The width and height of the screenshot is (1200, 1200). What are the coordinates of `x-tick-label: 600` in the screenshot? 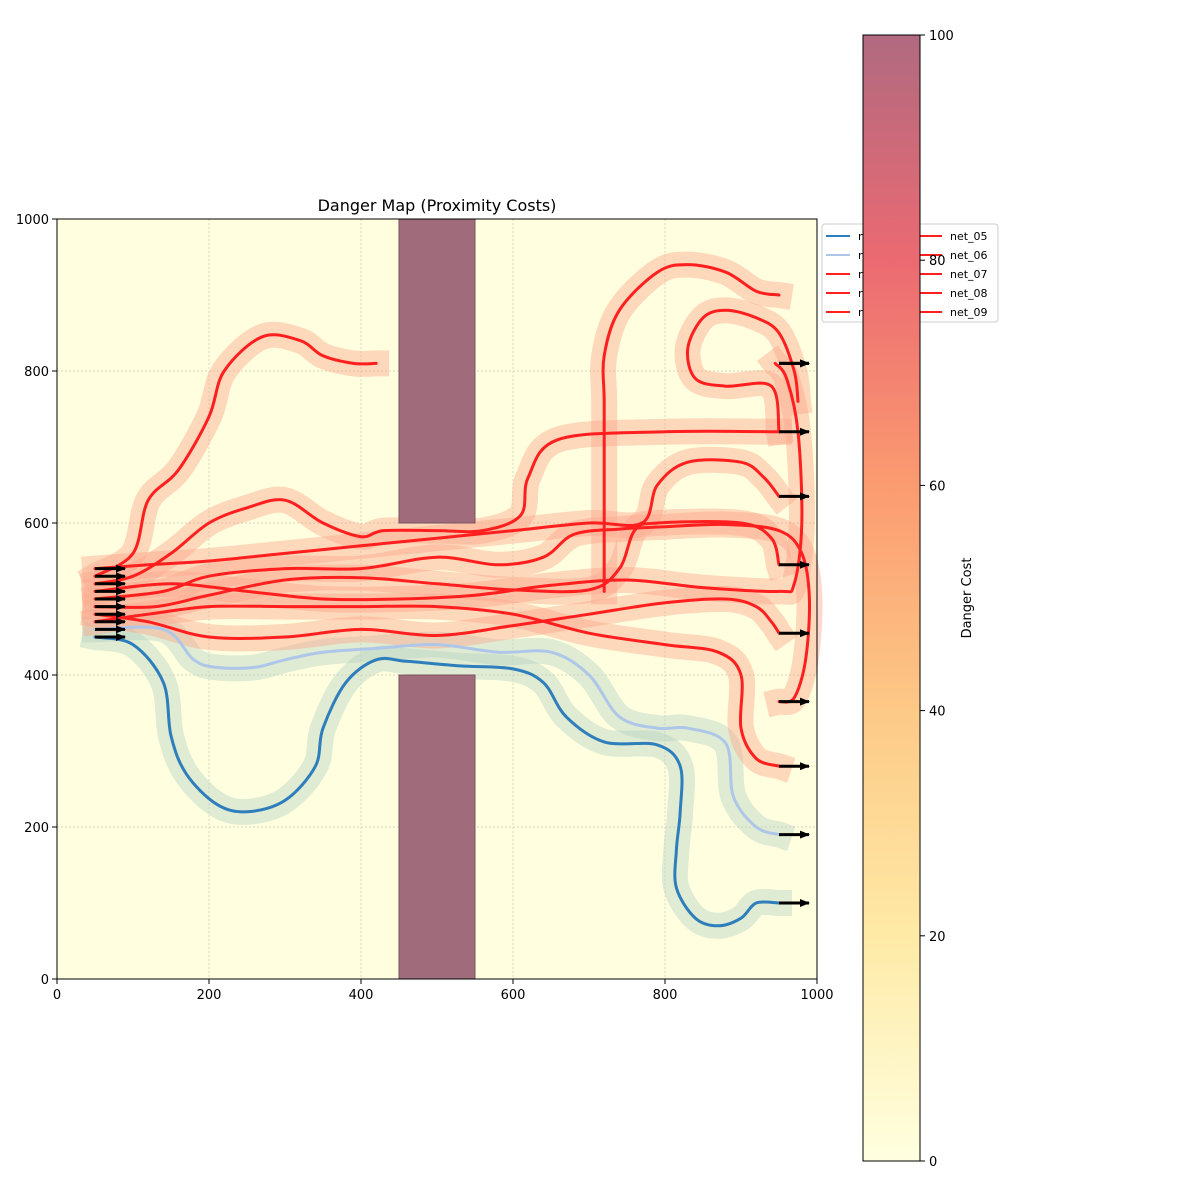 It's located at (513, 995).